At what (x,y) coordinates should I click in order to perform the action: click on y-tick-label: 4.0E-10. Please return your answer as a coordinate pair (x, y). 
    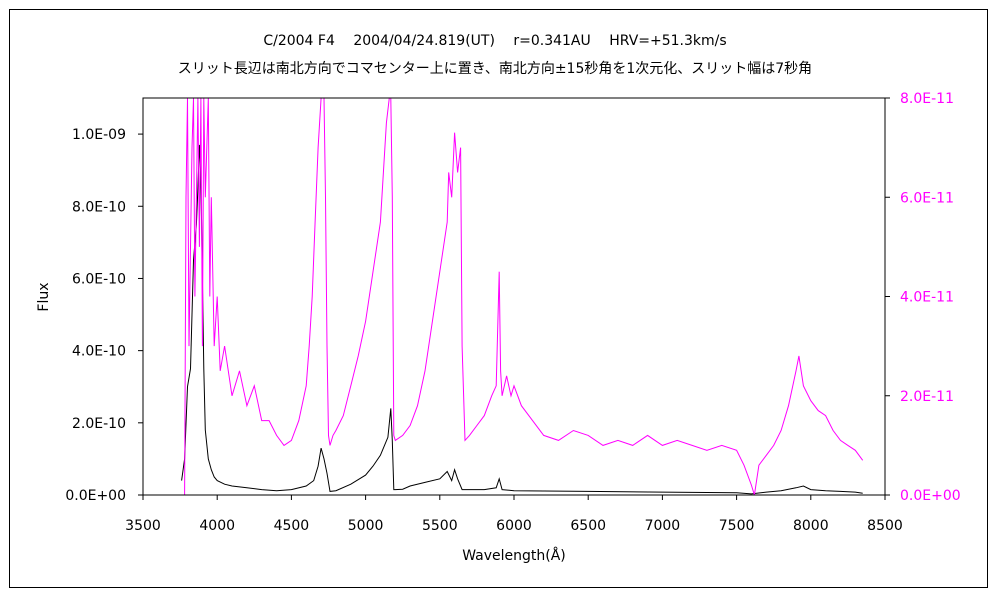
    Looking at the image, I should click on (99, 352).